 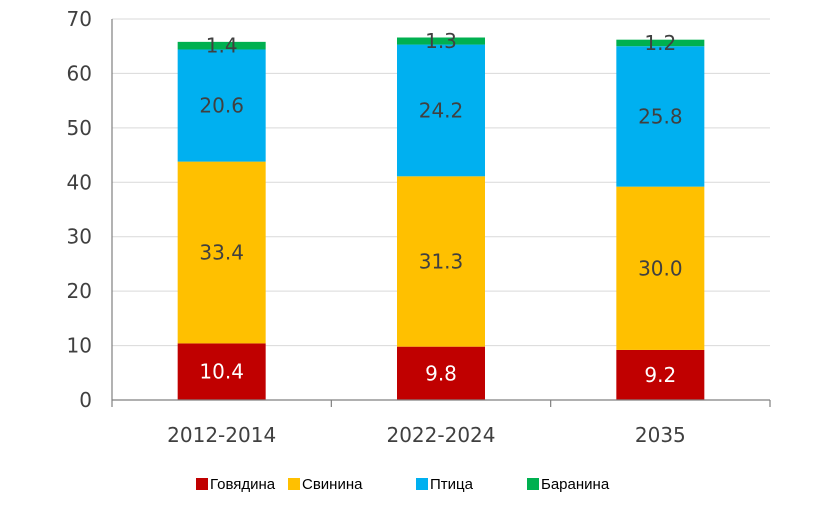 I want to click on y-tick-label: 70, so click(x=79, y=19).